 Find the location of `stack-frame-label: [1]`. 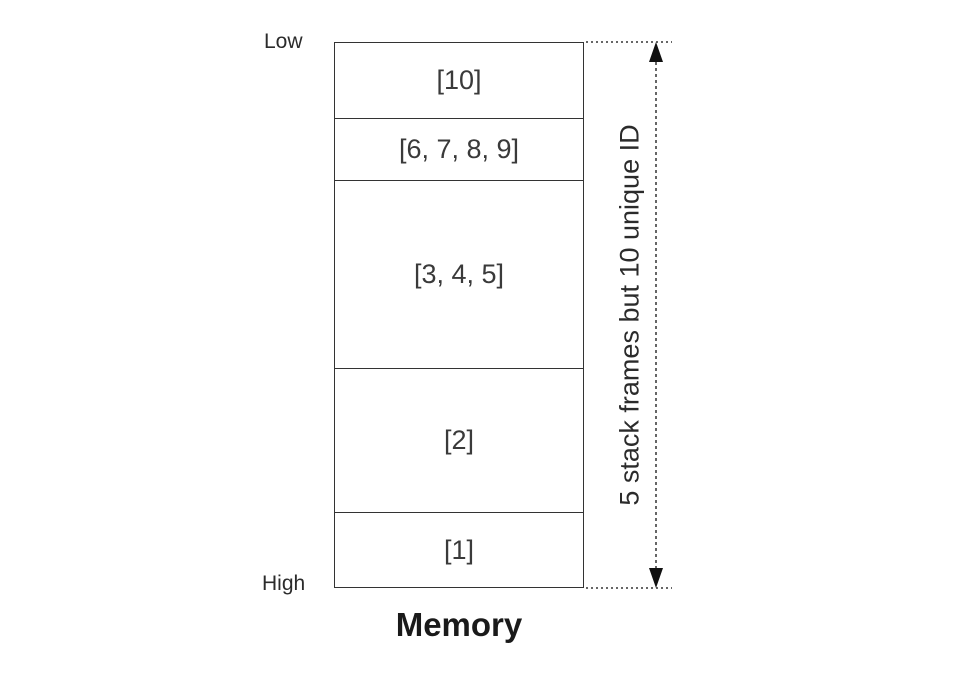

stack-frame-label: [1] is located at coordinates (459, 549).